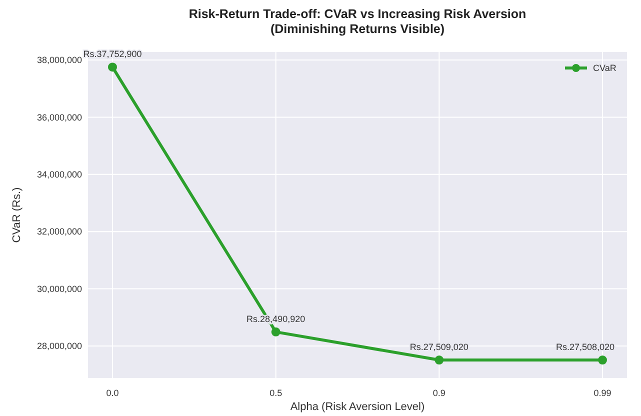 This screenshot has width=641, height=416. Describe the element at coordinates (59, 60) in the screenshot. I see `y-tick-label: 38,000,000` at that location.